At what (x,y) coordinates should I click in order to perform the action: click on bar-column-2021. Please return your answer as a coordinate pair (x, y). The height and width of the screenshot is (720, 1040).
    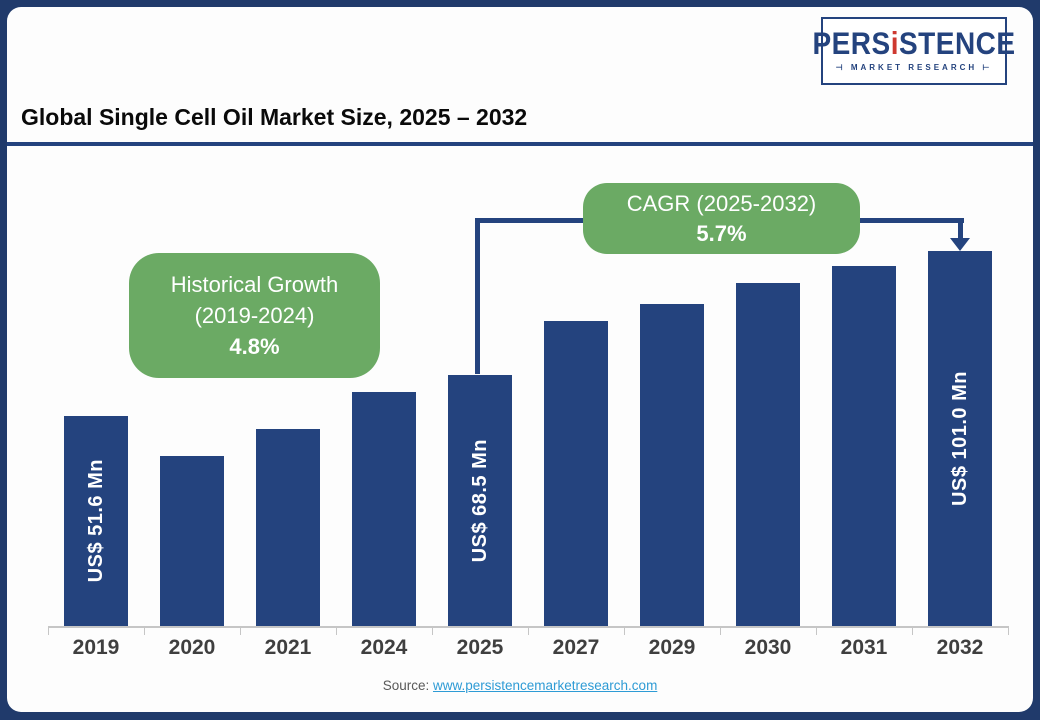
    Looking at the image, I should click on (288, 413).